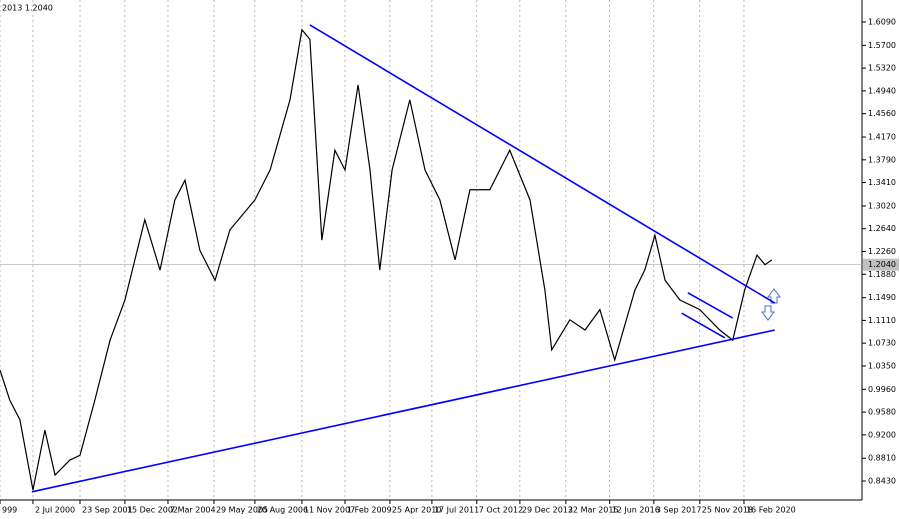 The image size is (900, 519). Describe the element at coordinates (882, 481) in the screenshot. I see `y-tick-label: 0.8430` at that location.